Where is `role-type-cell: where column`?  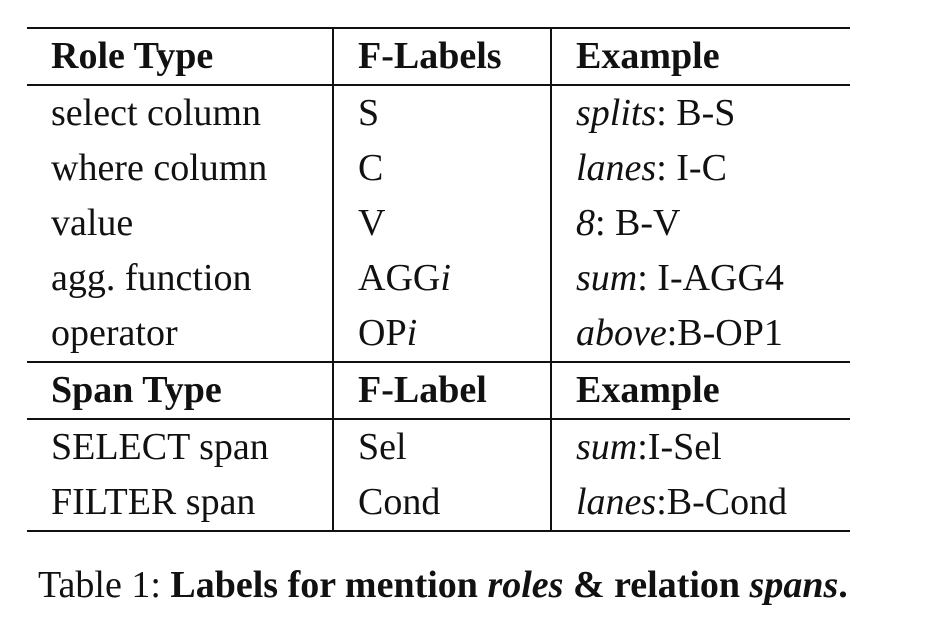 role-type-cell: where column is located at coordinates (159, 168).